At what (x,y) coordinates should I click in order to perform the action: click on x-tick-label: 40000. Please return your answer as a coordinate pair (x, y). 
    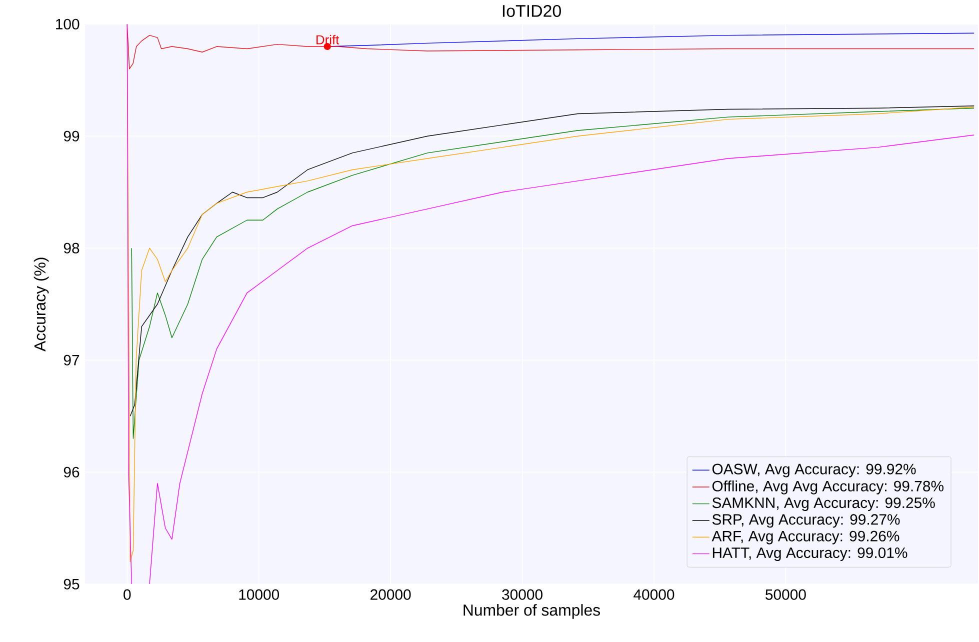
    Looking at the image, I should click on (654, 594).